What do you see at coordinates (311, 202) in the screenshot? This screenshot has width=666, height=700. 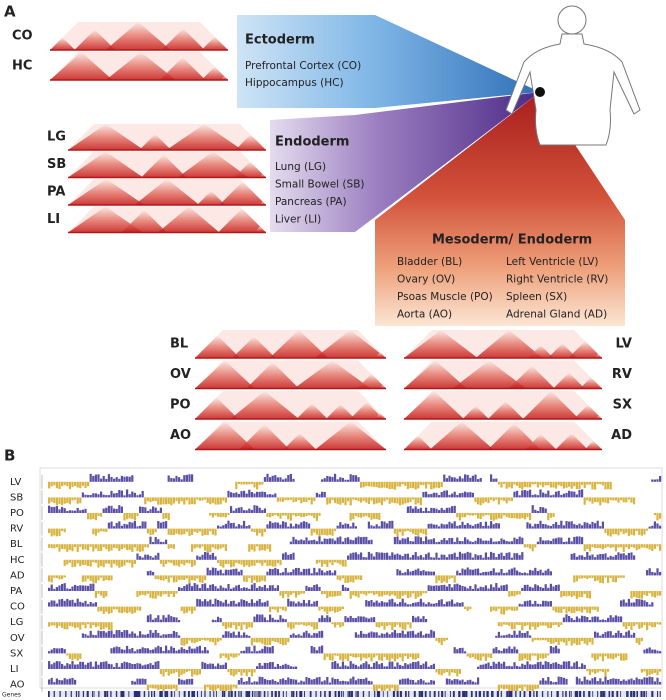 I see `tissue-item: Pancreas (PA)` at bounding box center [311, 202].